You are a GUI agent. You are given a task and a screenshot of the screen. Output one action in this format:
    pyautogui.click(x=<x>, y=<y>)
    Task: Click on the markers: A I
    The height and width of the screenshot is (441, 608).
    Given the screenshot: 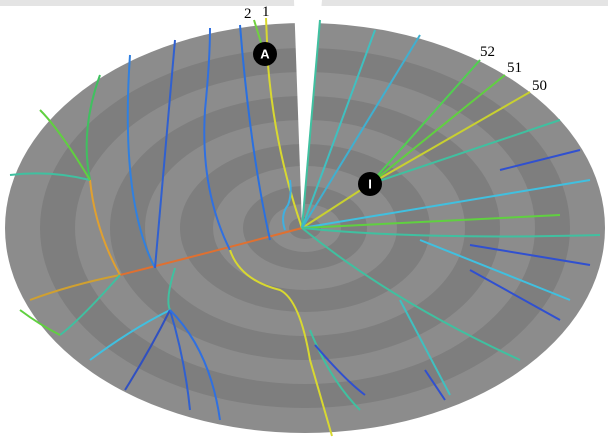 What is the action you would take?
    pyautogui.click(x=317, y=119)
    